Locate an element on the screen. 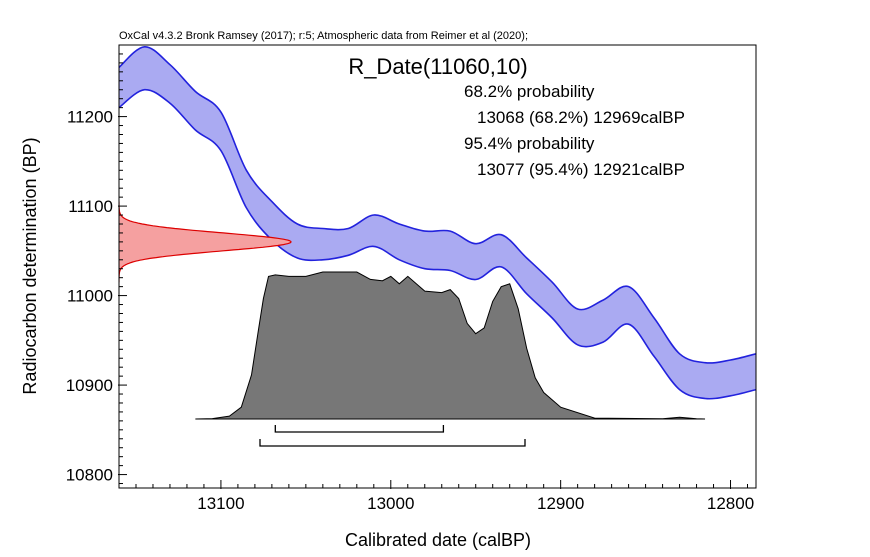 This screenshot has width=870, height=557. annotation-68-range: 13068 (68.2%) 12969calBP is located at coordinates (581, 117).